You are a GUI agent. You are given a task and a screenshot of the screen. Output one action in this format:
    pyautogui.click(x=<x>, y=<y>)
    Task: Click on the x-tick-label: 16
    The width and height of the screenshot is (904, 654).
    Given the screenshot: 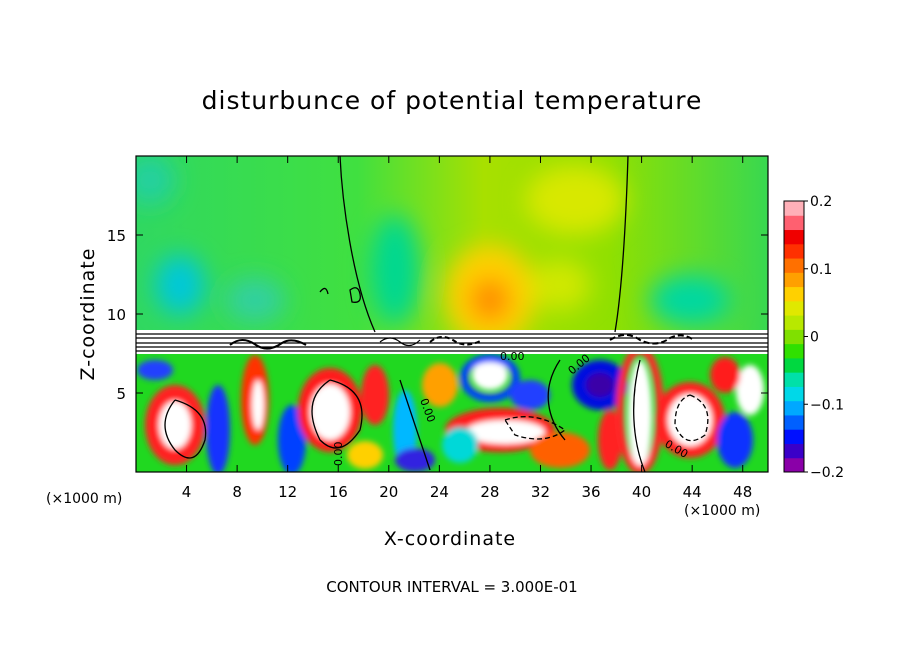 What is the action you would take?
    pyautogui.click(x=338, y=492)
    